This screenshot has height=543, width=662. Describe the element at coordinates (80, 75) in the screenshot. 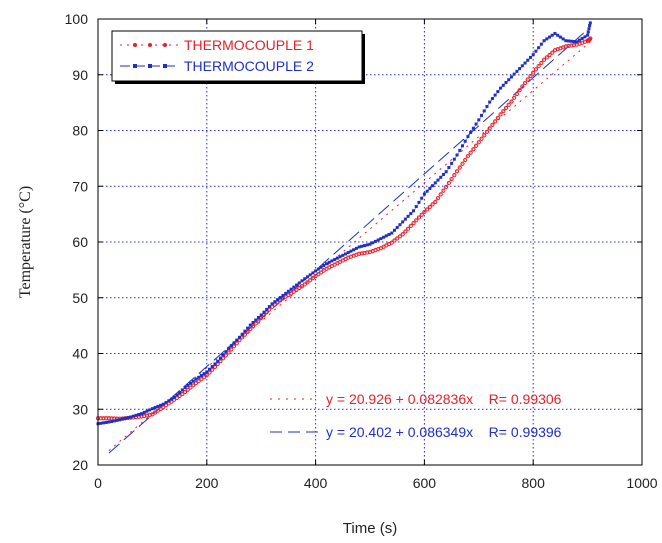

I see `y-tick-label-7: 90` at that location.